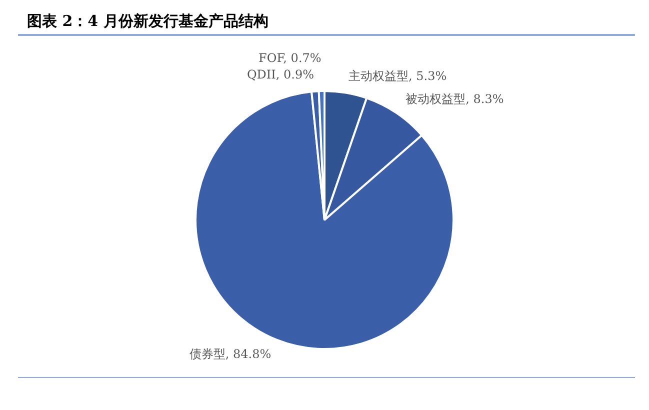 The image size is (649, 410). Describe the element at coordinates (230, 353) in the screenshot. I see `slice-label: 债券型, 84.8%` at that location.